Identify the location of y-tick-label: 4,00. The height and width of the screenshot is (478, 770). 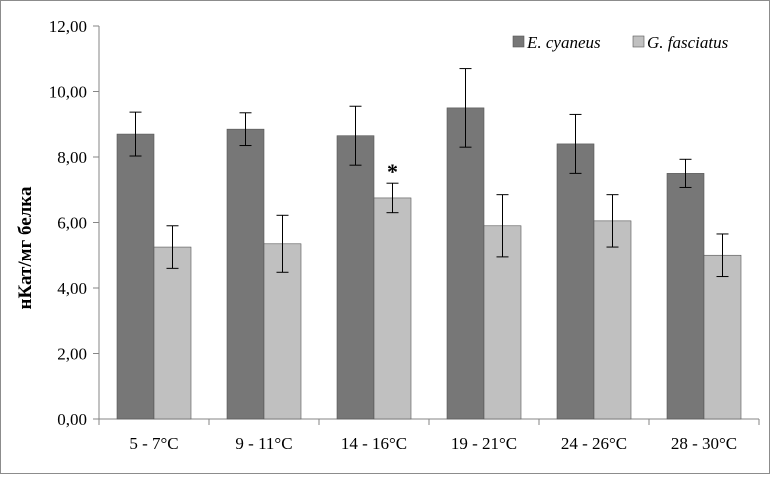
(72, 288).